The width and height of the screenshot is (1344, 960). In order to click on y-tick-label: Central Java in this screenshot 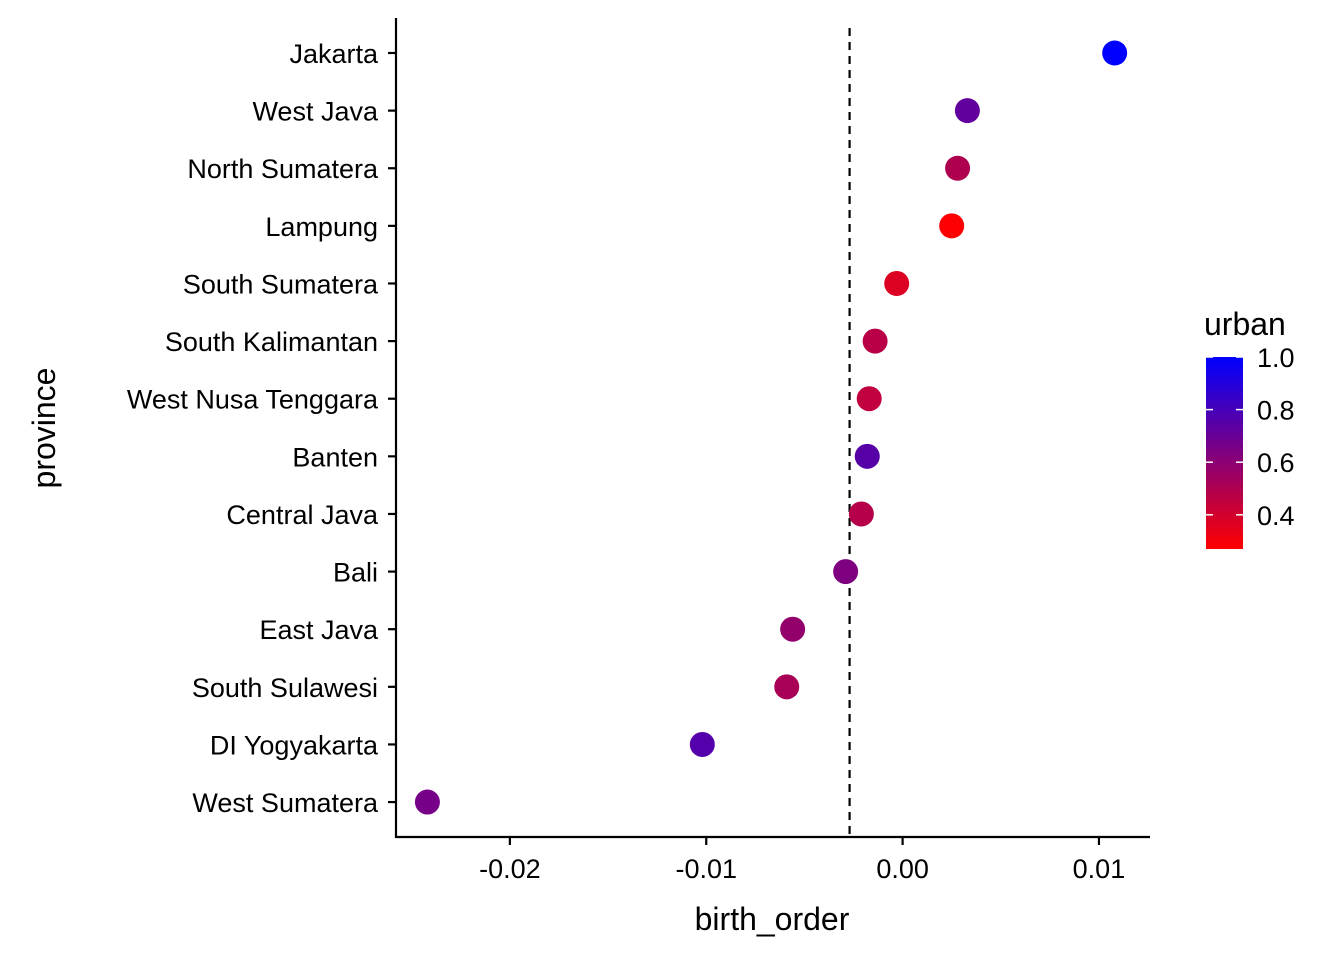, I will do `click(302, 515)`.